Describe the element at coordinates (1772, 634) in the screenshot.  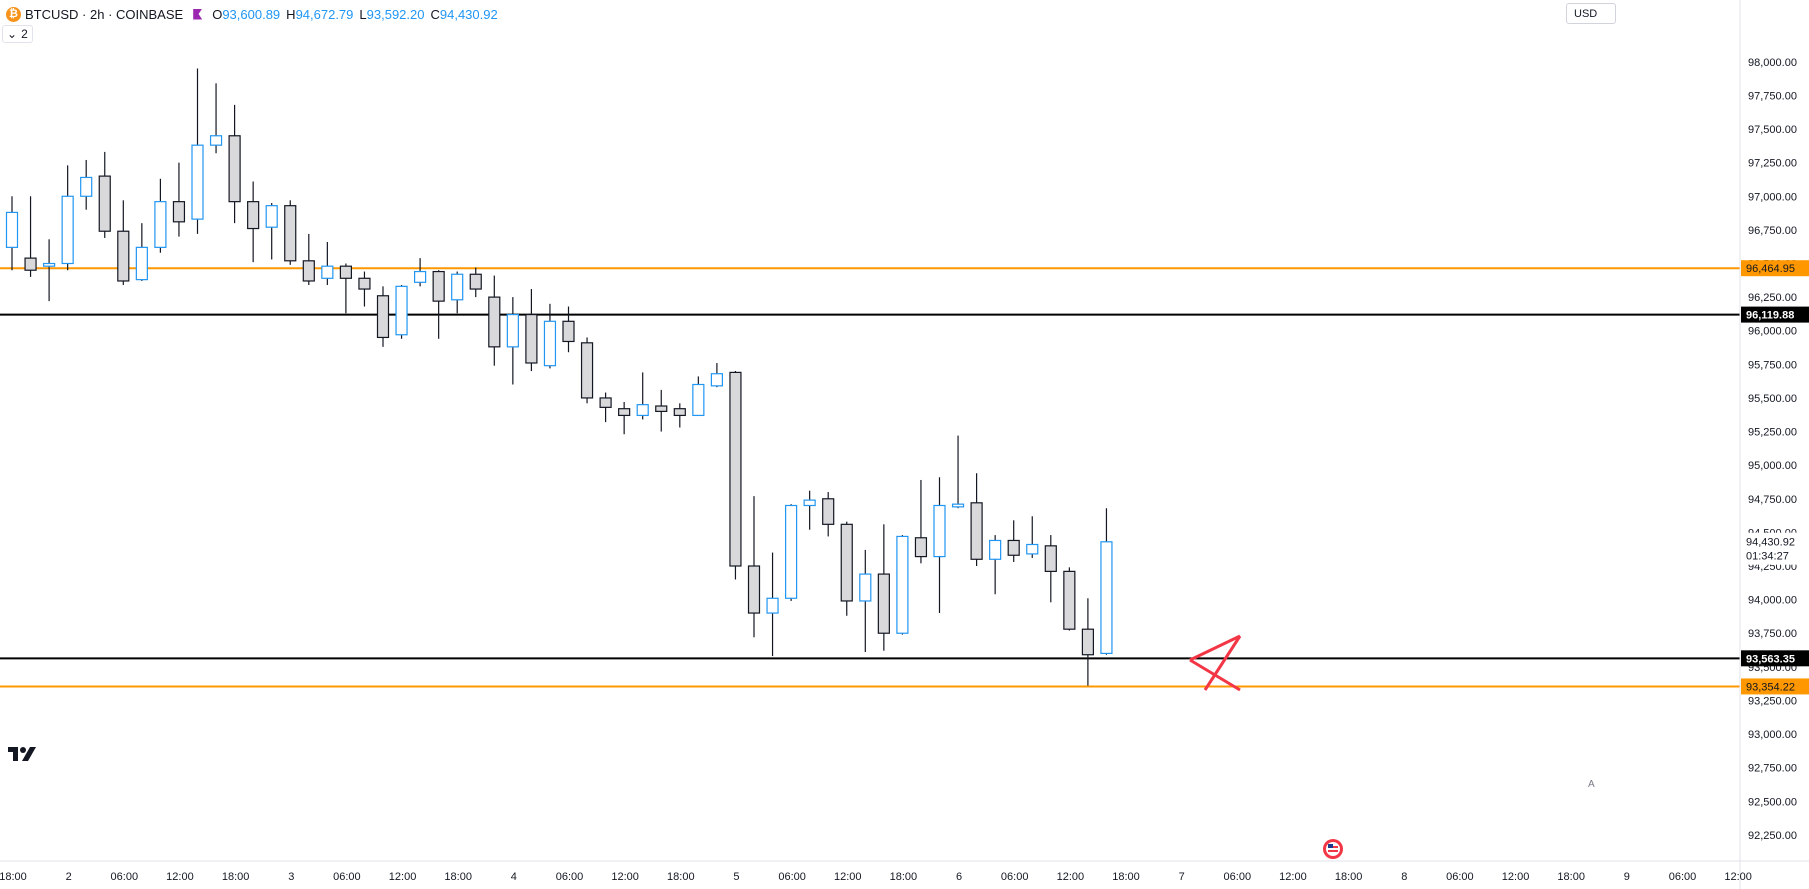
I see `price-tick-label: 93,750.00` at that location.